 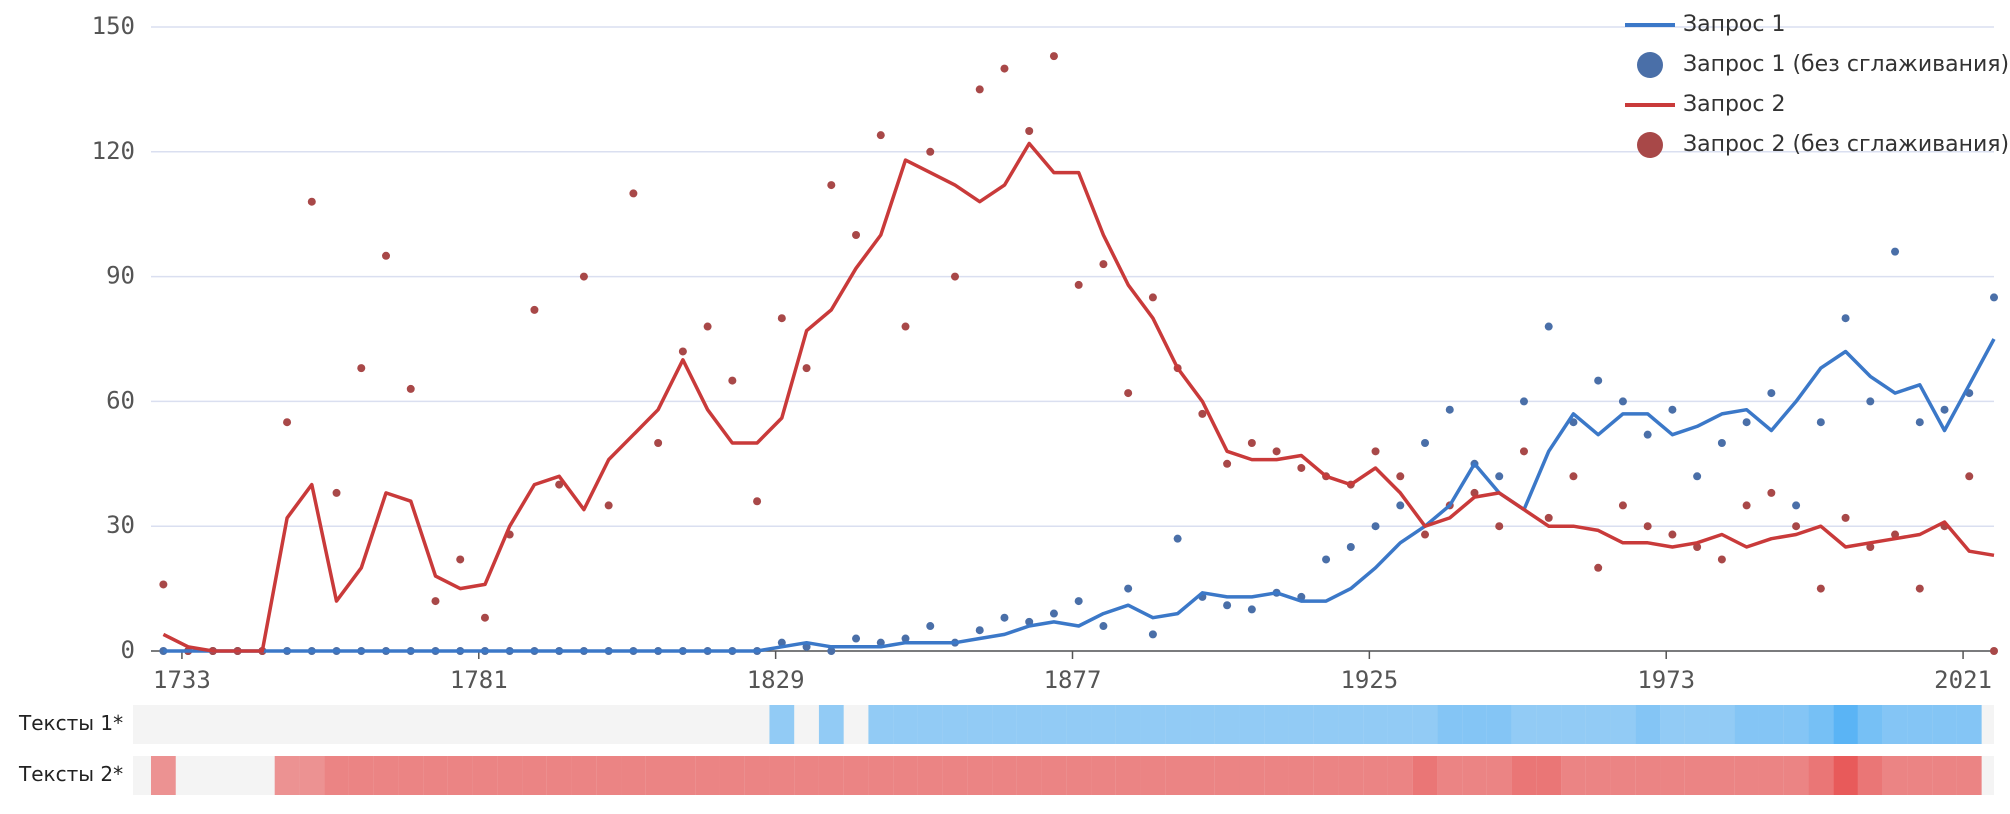 I want to click on legend-label: Запрос 2, so click(x=1734, y=104).